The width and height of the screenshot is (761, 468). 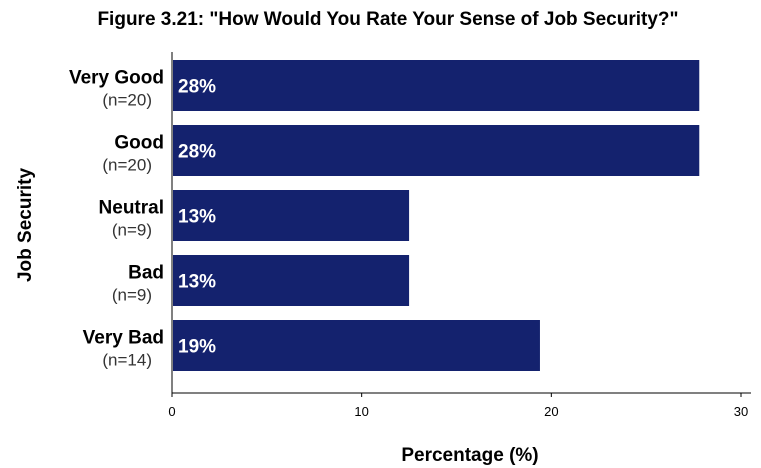 I want to click on x-tick-label: 10, so click(x=361, y=411).